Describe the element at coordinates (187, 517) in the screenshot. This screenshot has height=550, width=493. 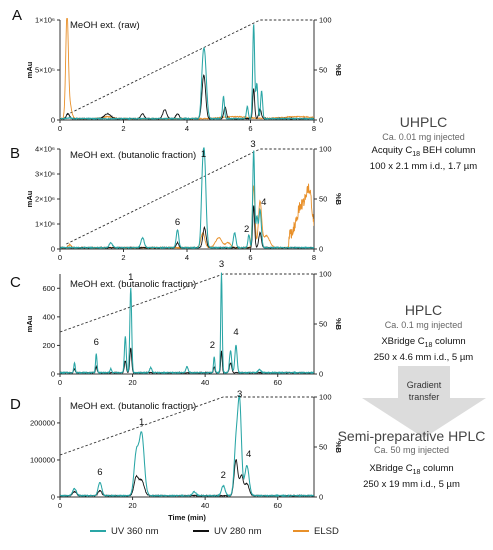
I see `x-axis-title: Time (min)` at that location.